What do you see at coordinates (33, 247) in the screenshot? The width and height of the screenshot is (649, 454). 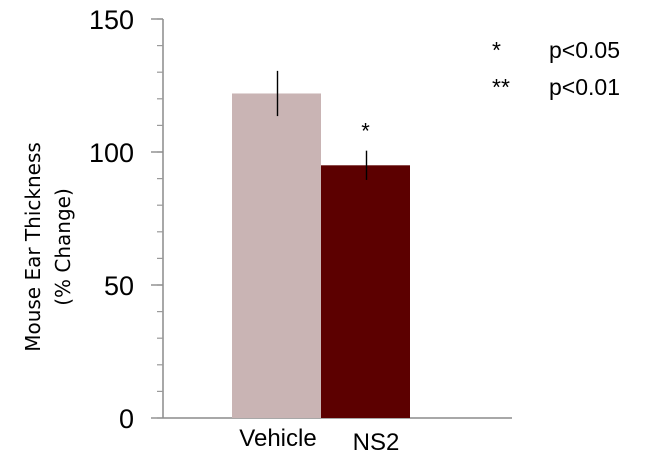 I see `y-axis-title-line1: Mouse Ear Thickness` at bounding box center [33, 247].